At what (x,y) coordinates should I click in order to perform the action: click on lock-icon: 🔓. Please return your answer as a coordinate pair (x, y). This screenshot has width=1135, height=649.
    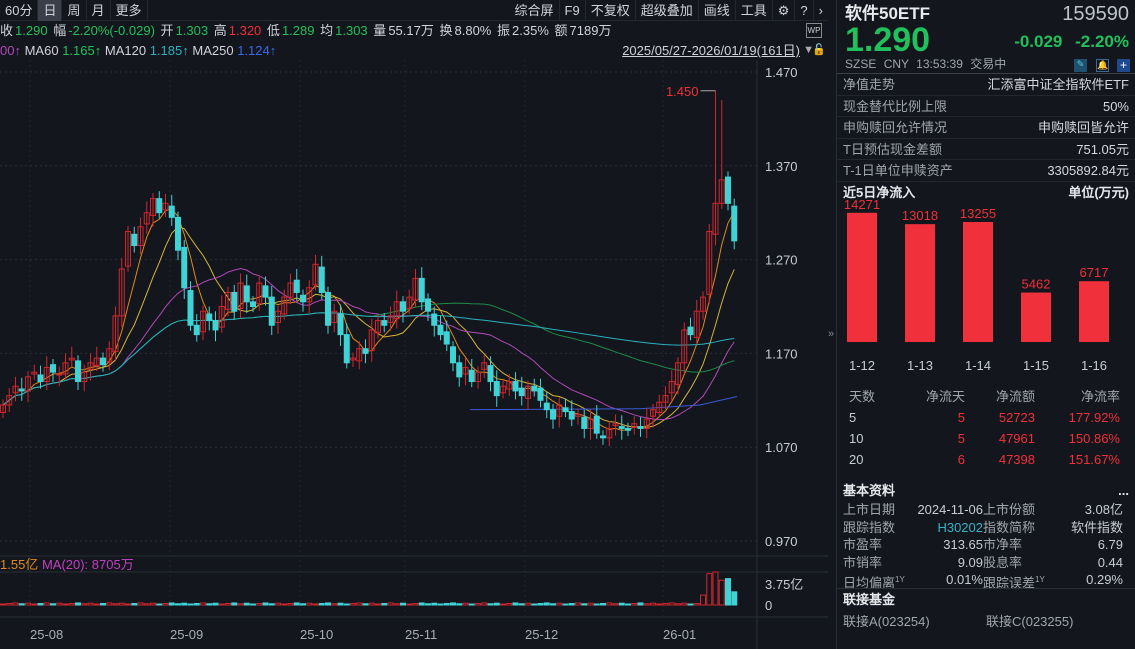
    Looking at the image, I should click on (819, 50).